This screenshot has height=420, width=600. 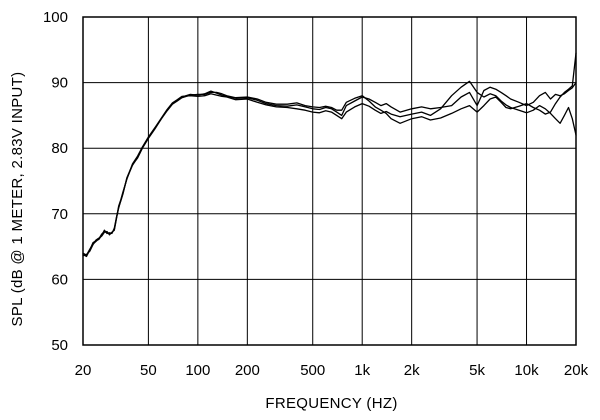 I want to click on x-tick-label: 10k, so click(x=526, y=370).